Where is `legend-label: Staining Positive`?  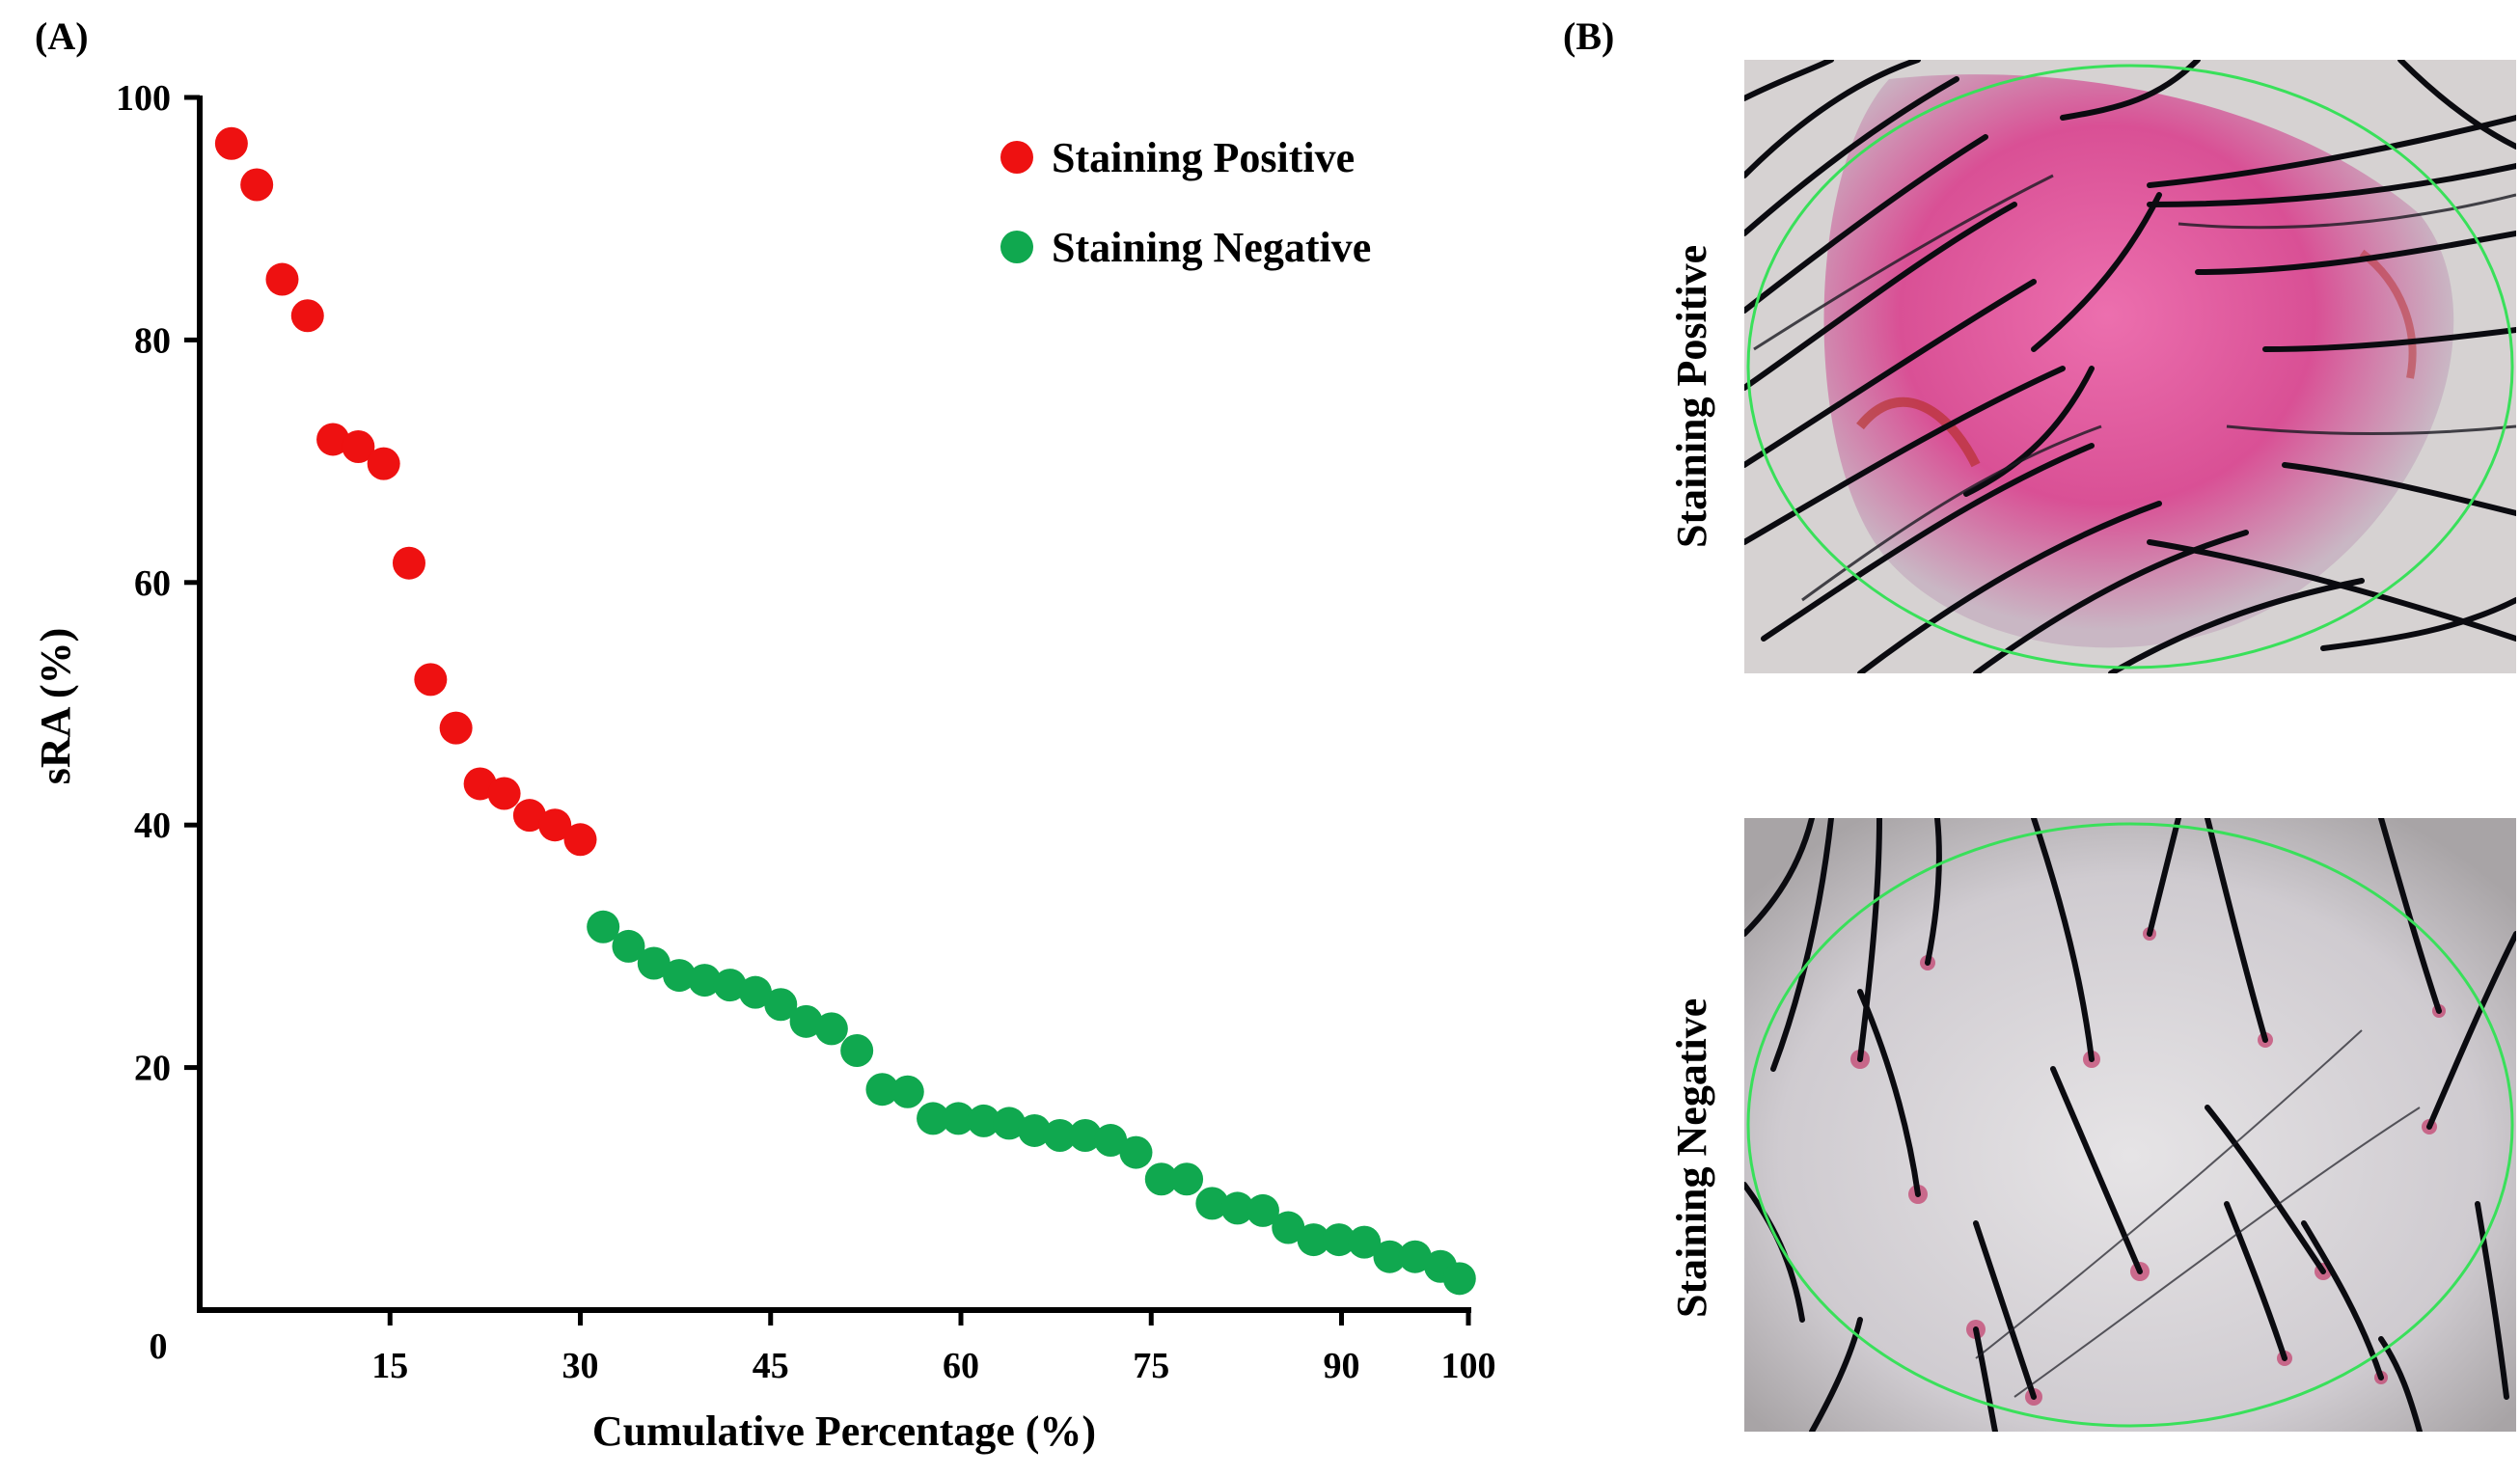 legend-label: Staining Positive is located at coordinates (1203, 158).